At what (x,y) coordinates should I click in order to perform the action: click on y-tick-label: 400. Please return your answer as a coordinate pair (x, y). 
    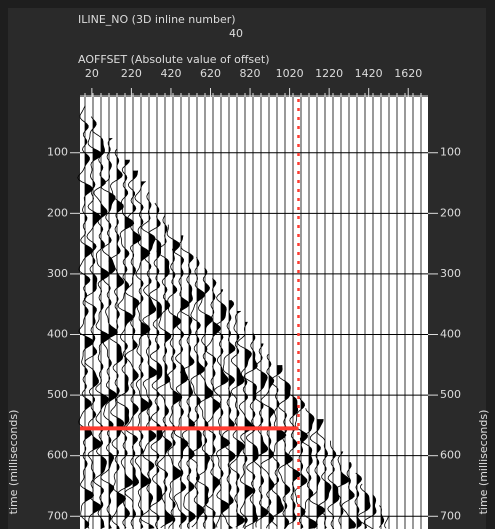
    Looking at the image, I should click on (57, 334).